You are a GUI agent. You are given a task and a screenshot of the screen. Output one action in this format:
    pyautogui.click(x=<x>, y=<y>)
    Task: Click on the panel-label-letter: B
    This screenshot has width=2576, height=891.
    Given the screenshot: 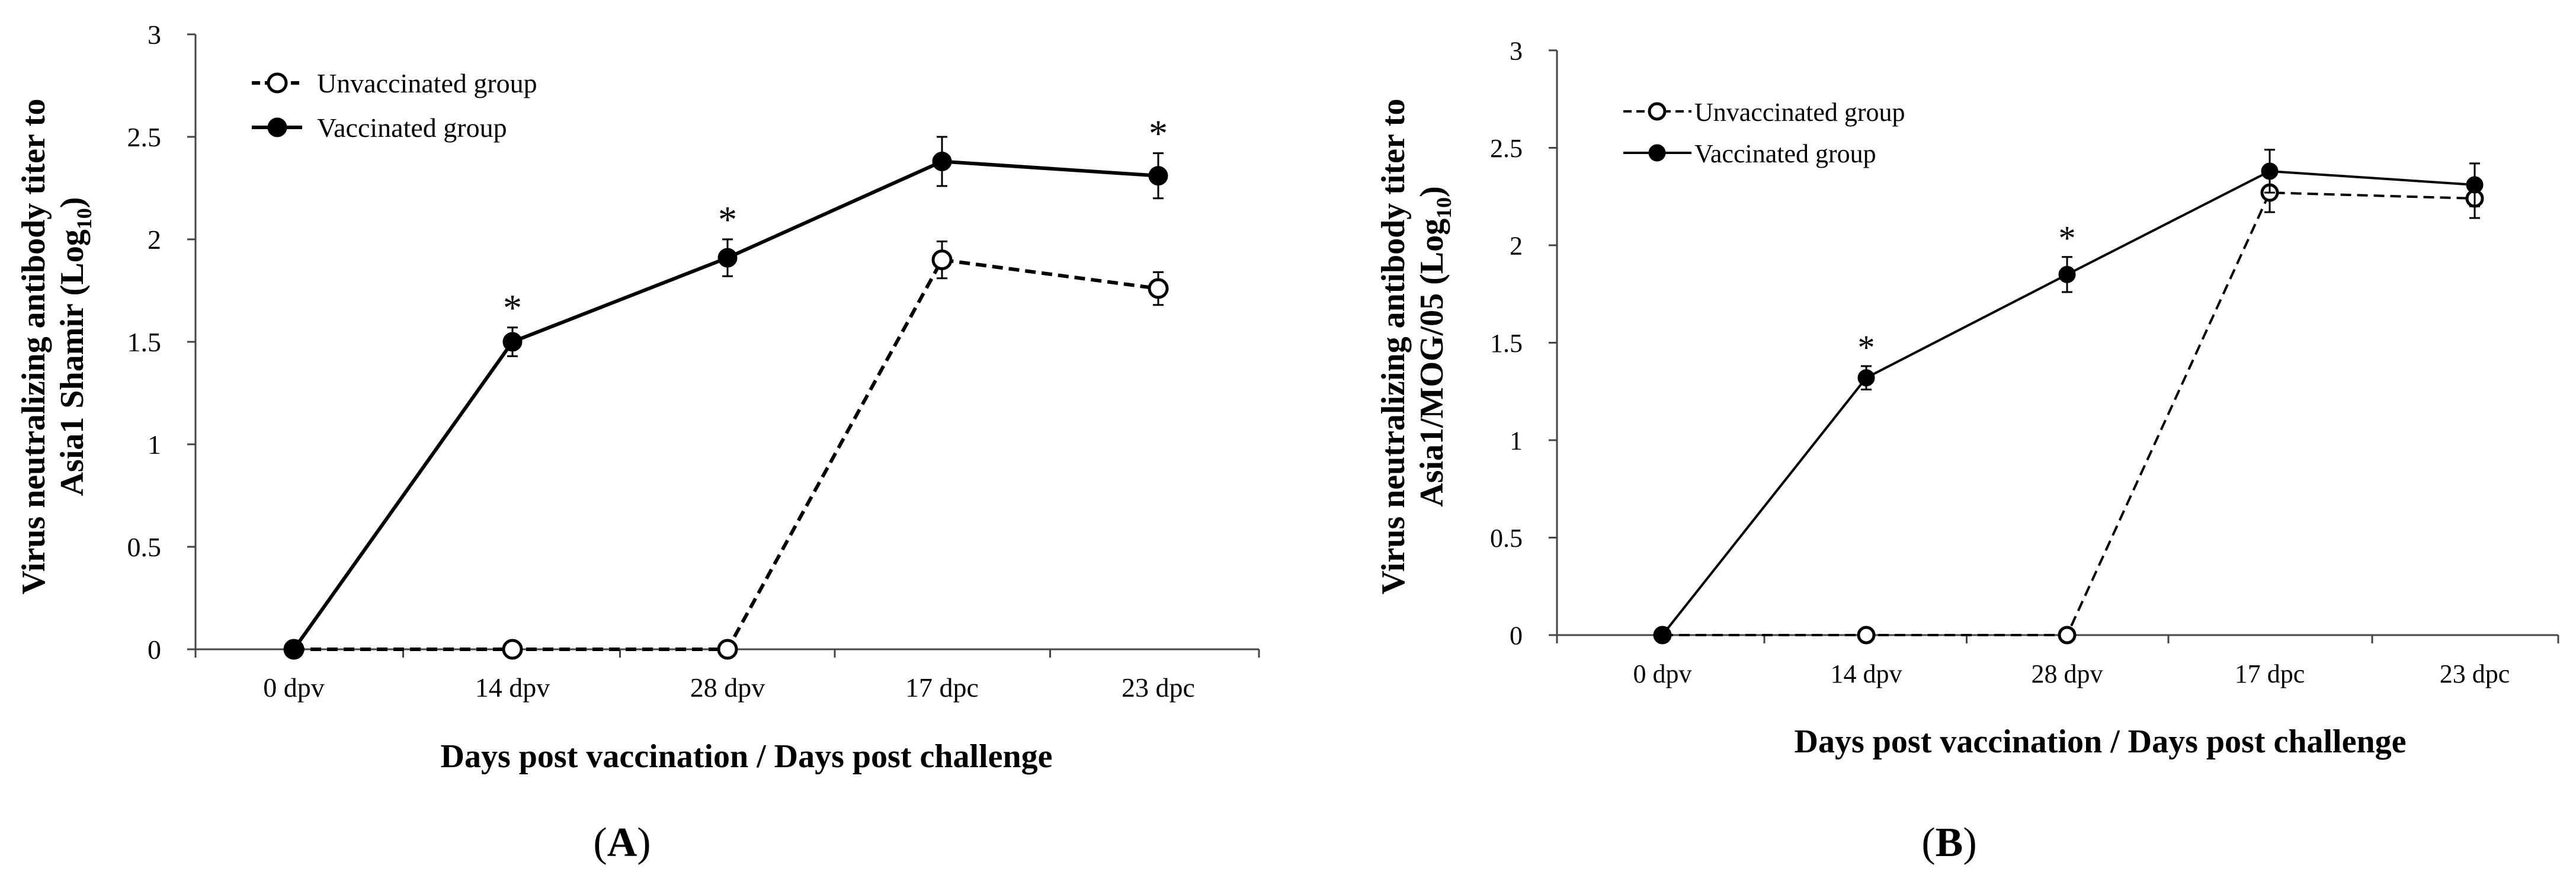 What is the action you would take?
    pyautogui.click(x=1949, y=843)
    